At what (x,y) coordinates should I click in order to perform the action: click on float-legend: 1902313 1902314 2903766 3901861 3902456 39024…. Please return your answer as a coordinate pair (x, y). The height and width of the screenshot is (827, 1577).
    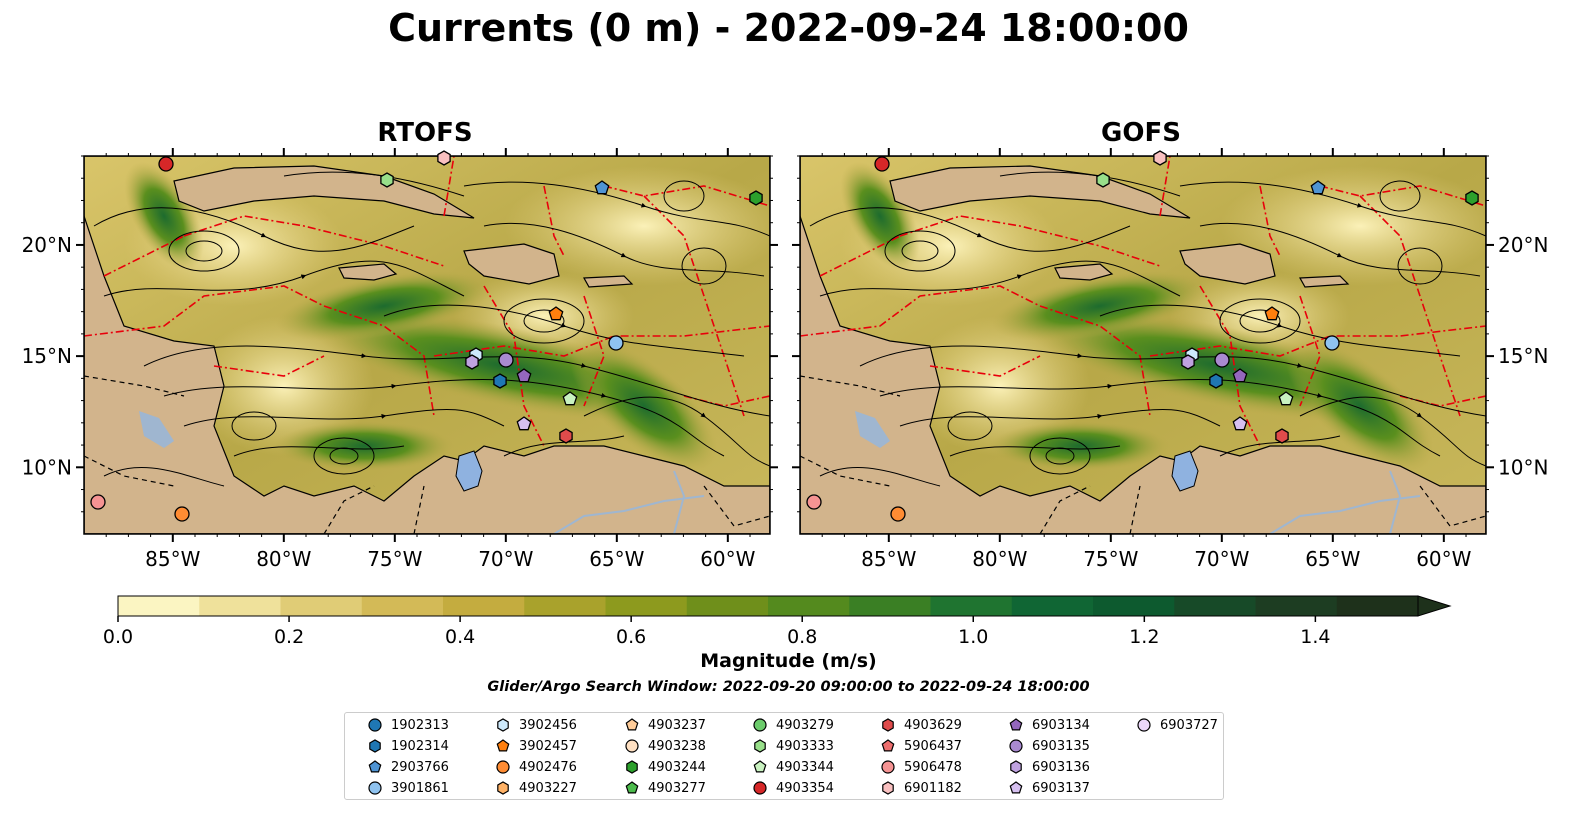
    Looking at the image, I should click on (784, 756).